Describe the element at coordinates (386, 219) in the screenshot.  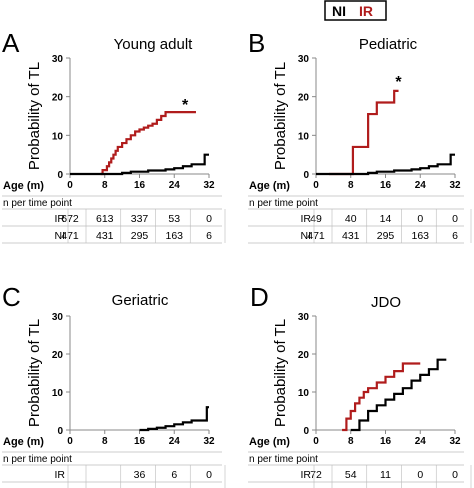
I see `table-cell: 14` at that location.